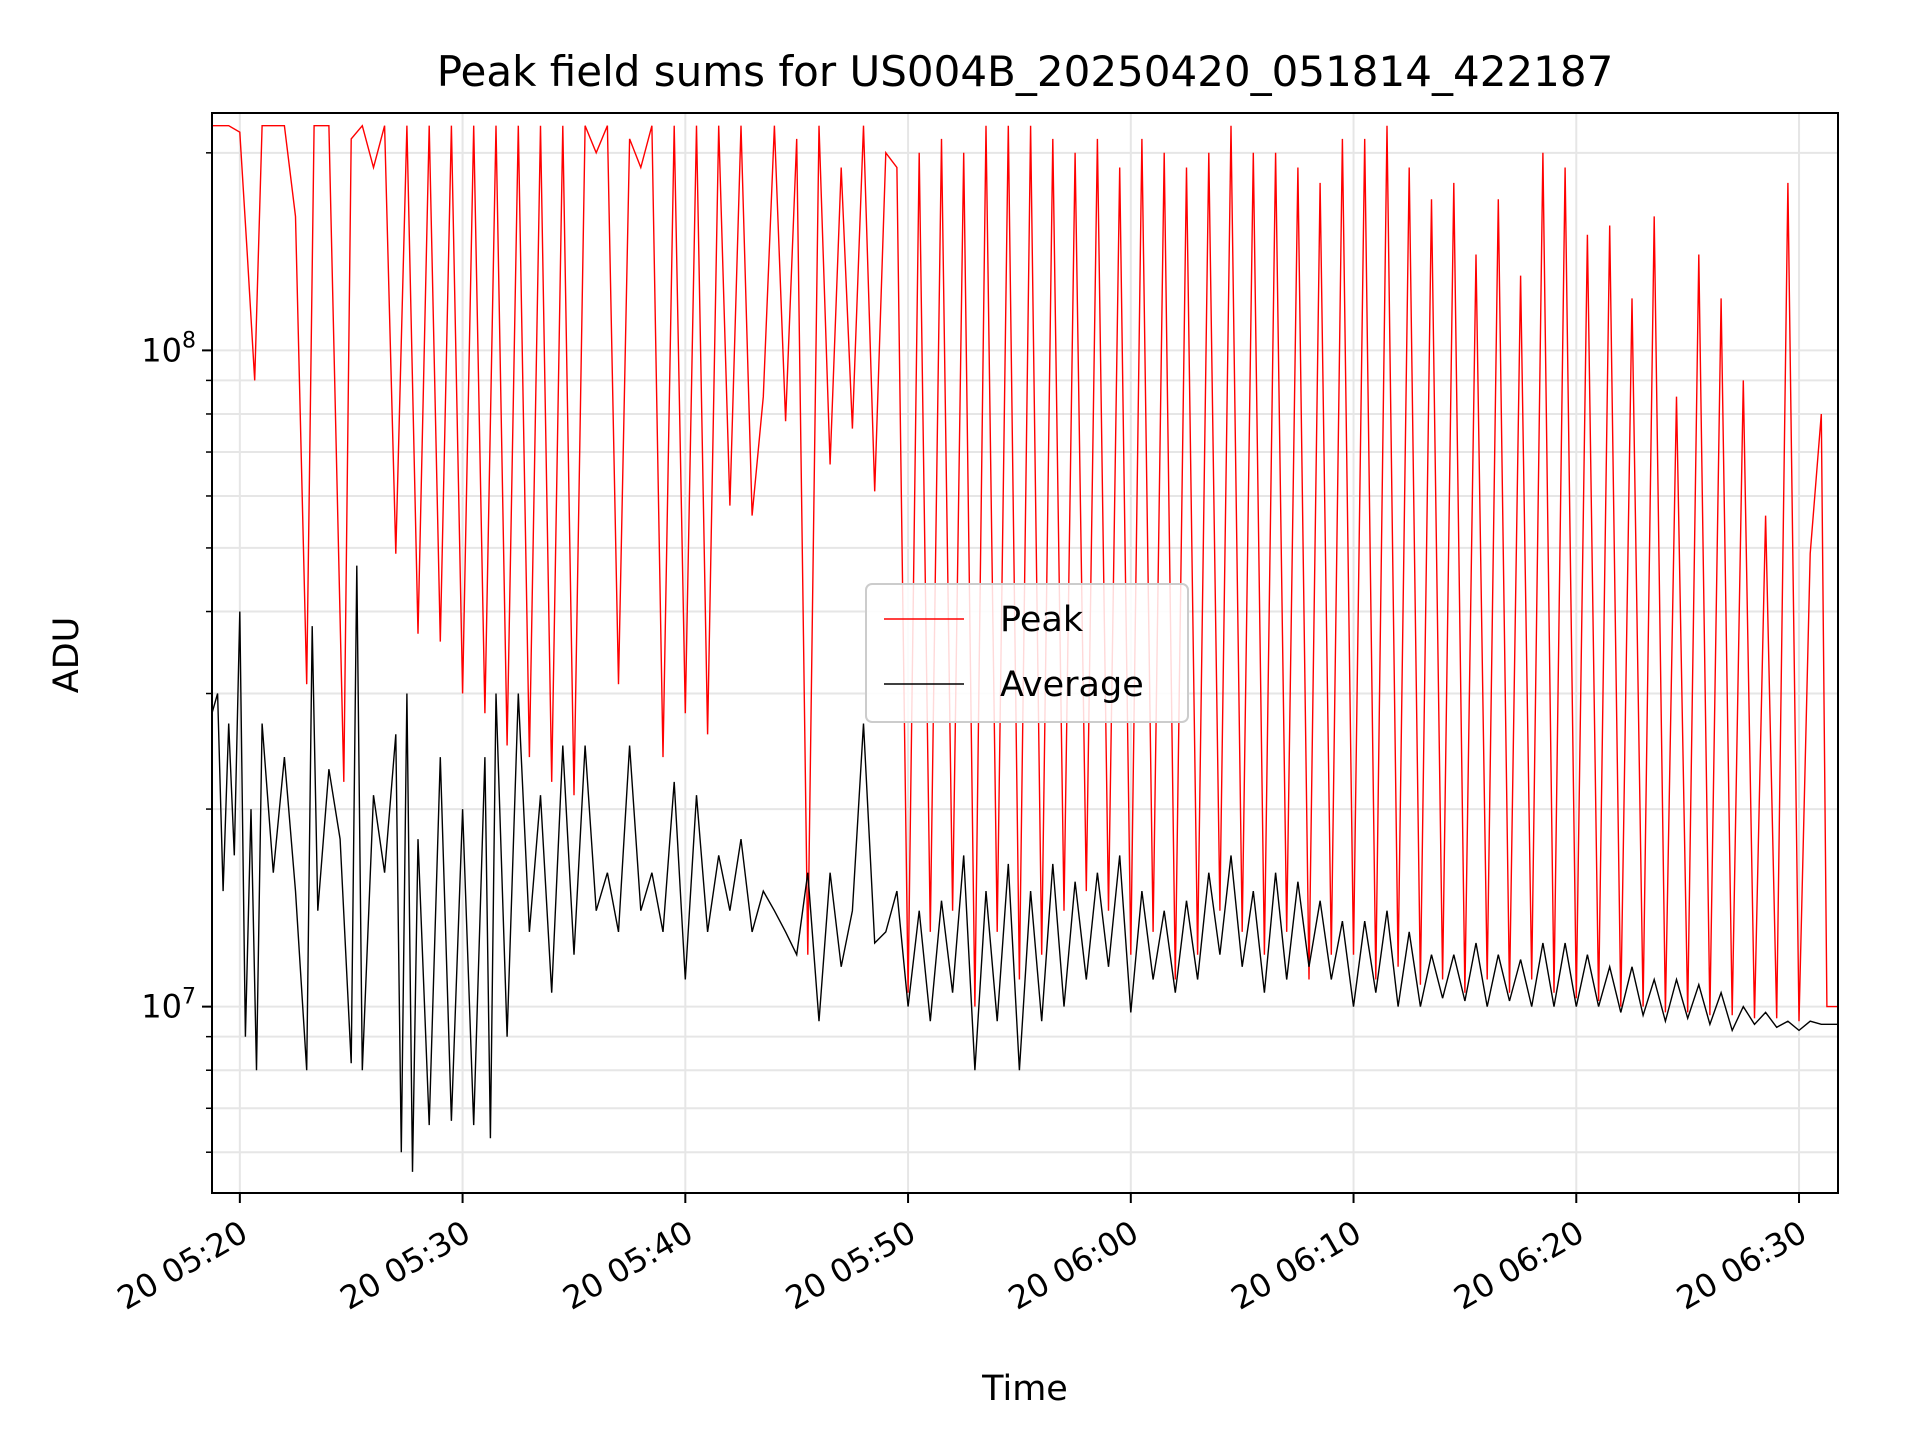 Image resolution: width=1920 pixels, height=1440 pixels. I want to click on legend: Peak Average, so click(1027, 653).